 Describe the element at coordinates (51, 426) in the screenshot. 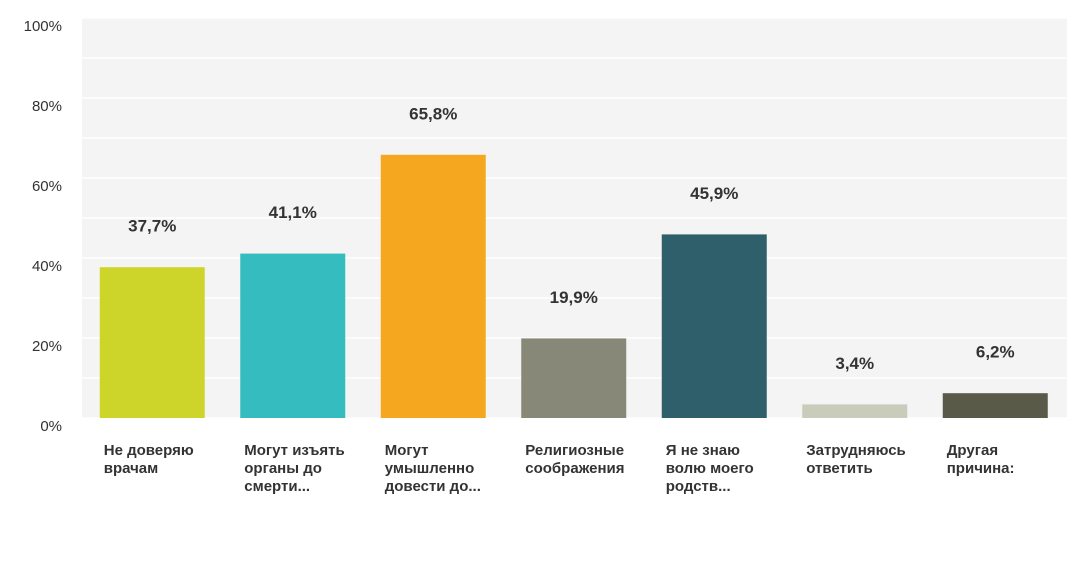

I see `y-tick-label: 0%` at that location.